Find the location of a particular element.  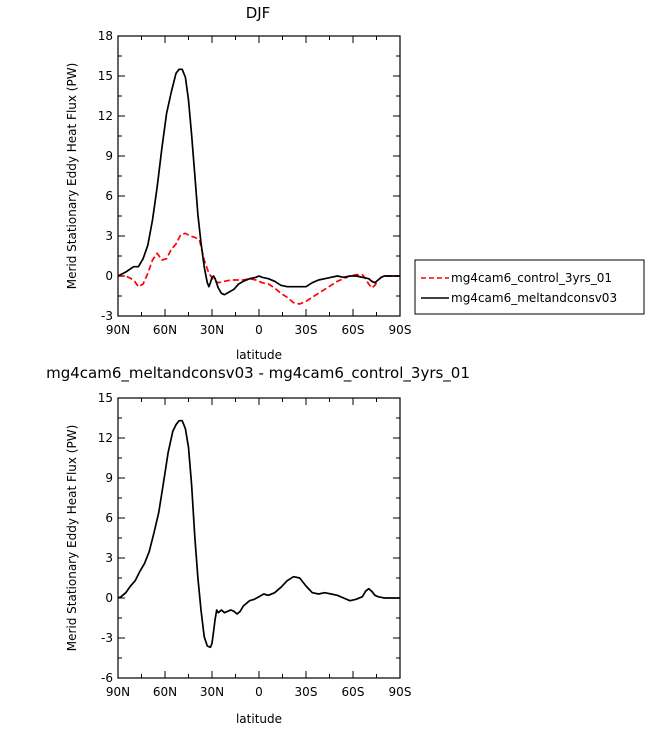

chart-title: DJF is located at coordinates (258, 13).